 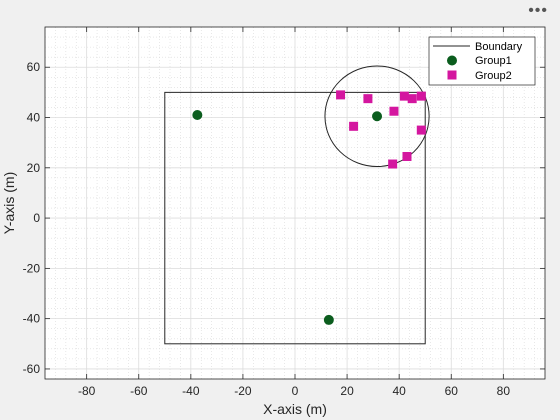 What do you see at coordinates (243, 391) in the screenshot?
I see `x-tick-label: -20` at bounding box center [243, 391].